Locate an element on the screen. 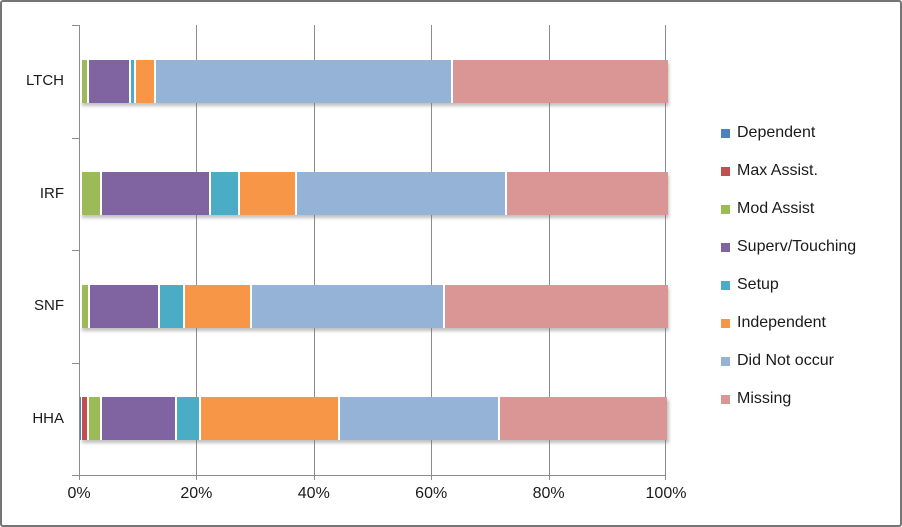 The width and height of the screenshot is (902, 527). legend-item-Max Assist.: Max Assist. is located at coordinates (788, 171).